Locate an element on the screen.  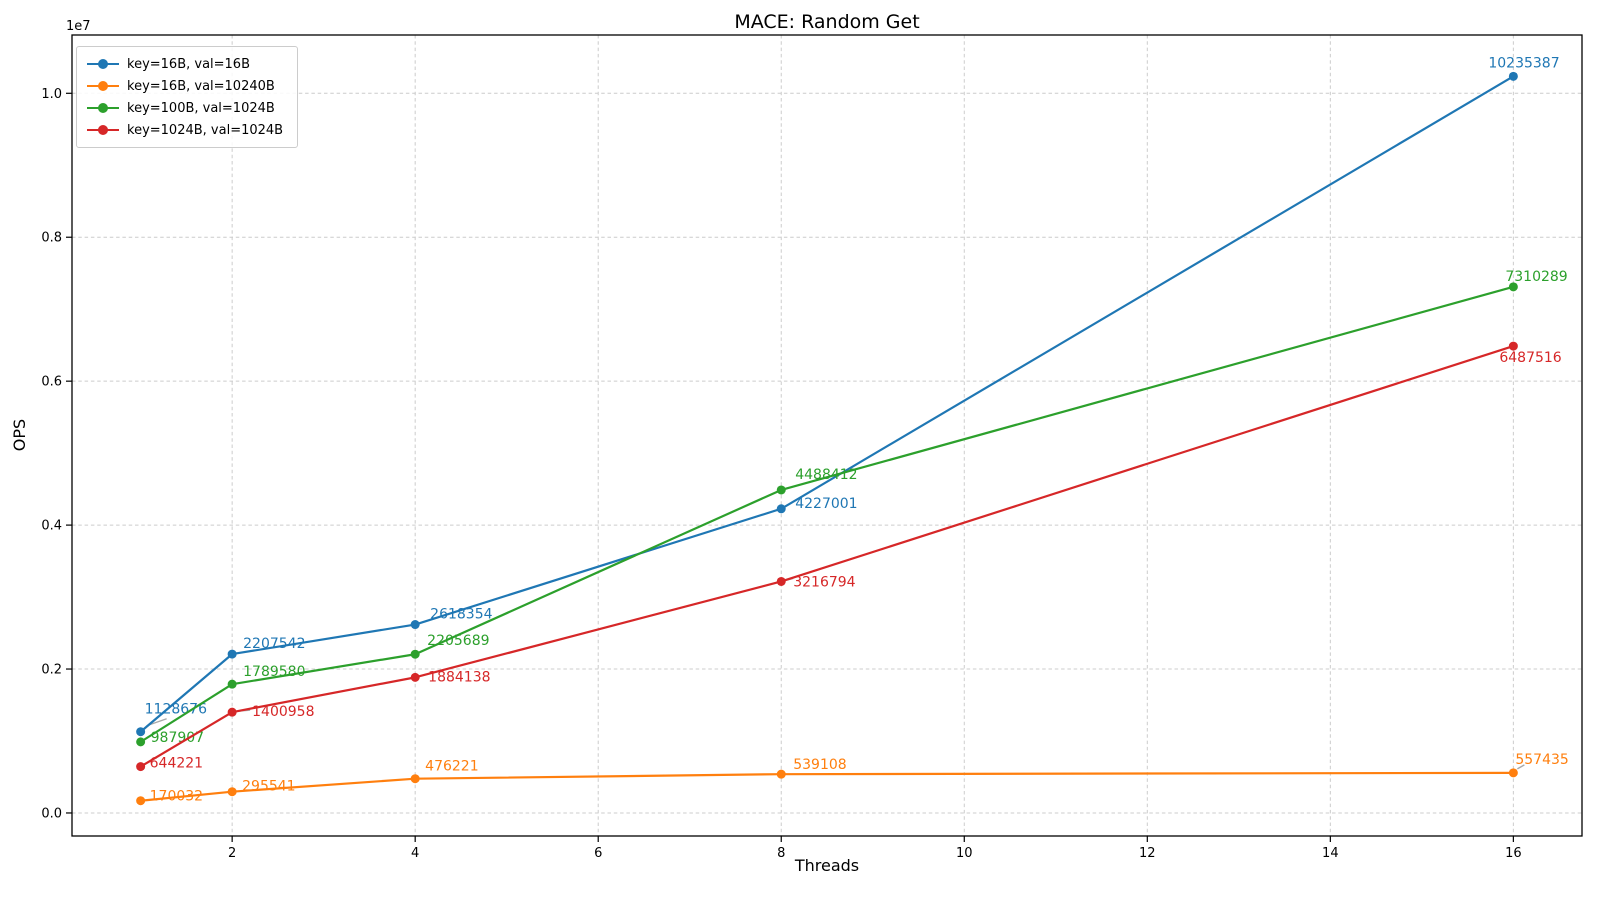
x-axis-label: Threads is located at coordinates (826, 865).